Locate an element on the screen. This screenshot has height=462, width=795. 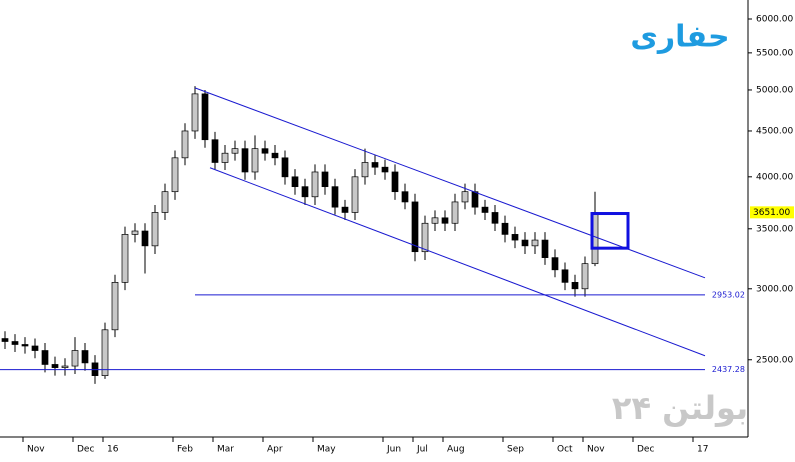
x-tick-label: Sep is located at coordinates (515, 450).